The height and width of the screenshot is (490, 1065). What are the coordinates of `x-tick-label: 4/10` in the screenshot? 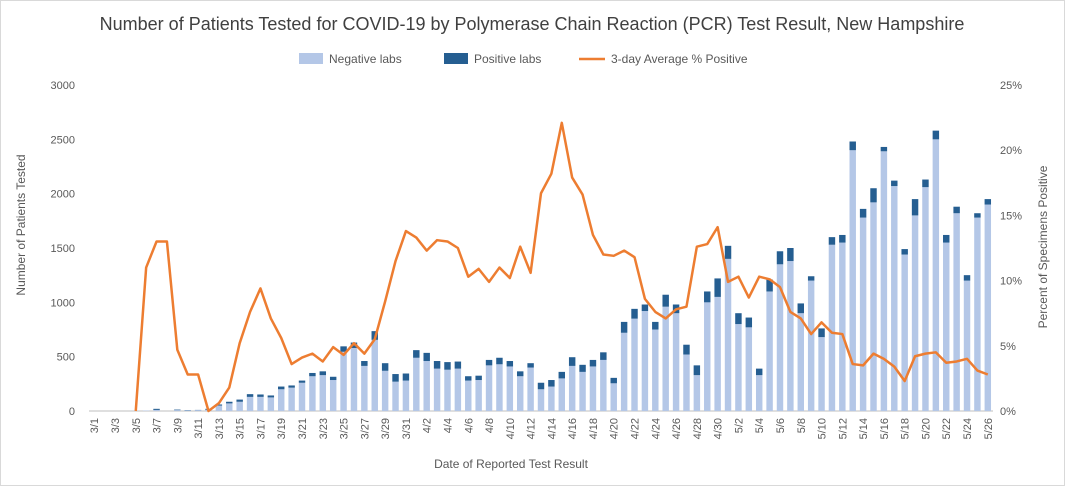 It's located at (511, 428).